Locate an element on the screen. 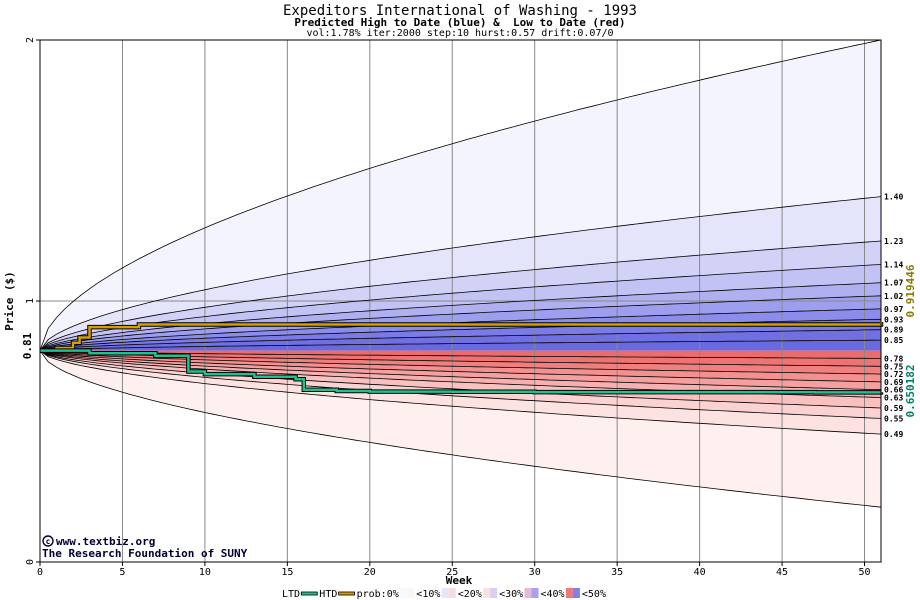  low-level-label: 0.63 is located at coordinates (893, 398).